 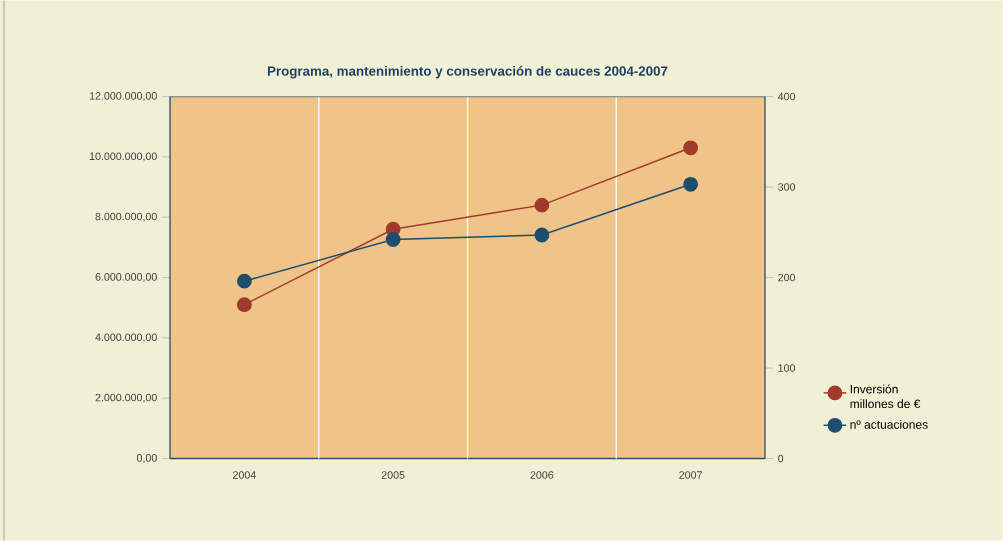 What do you see at coordinates (126, 338) in the screenshot?
I see `y-tick-label: 4.000.000,00` at bounding box center [126, 338].